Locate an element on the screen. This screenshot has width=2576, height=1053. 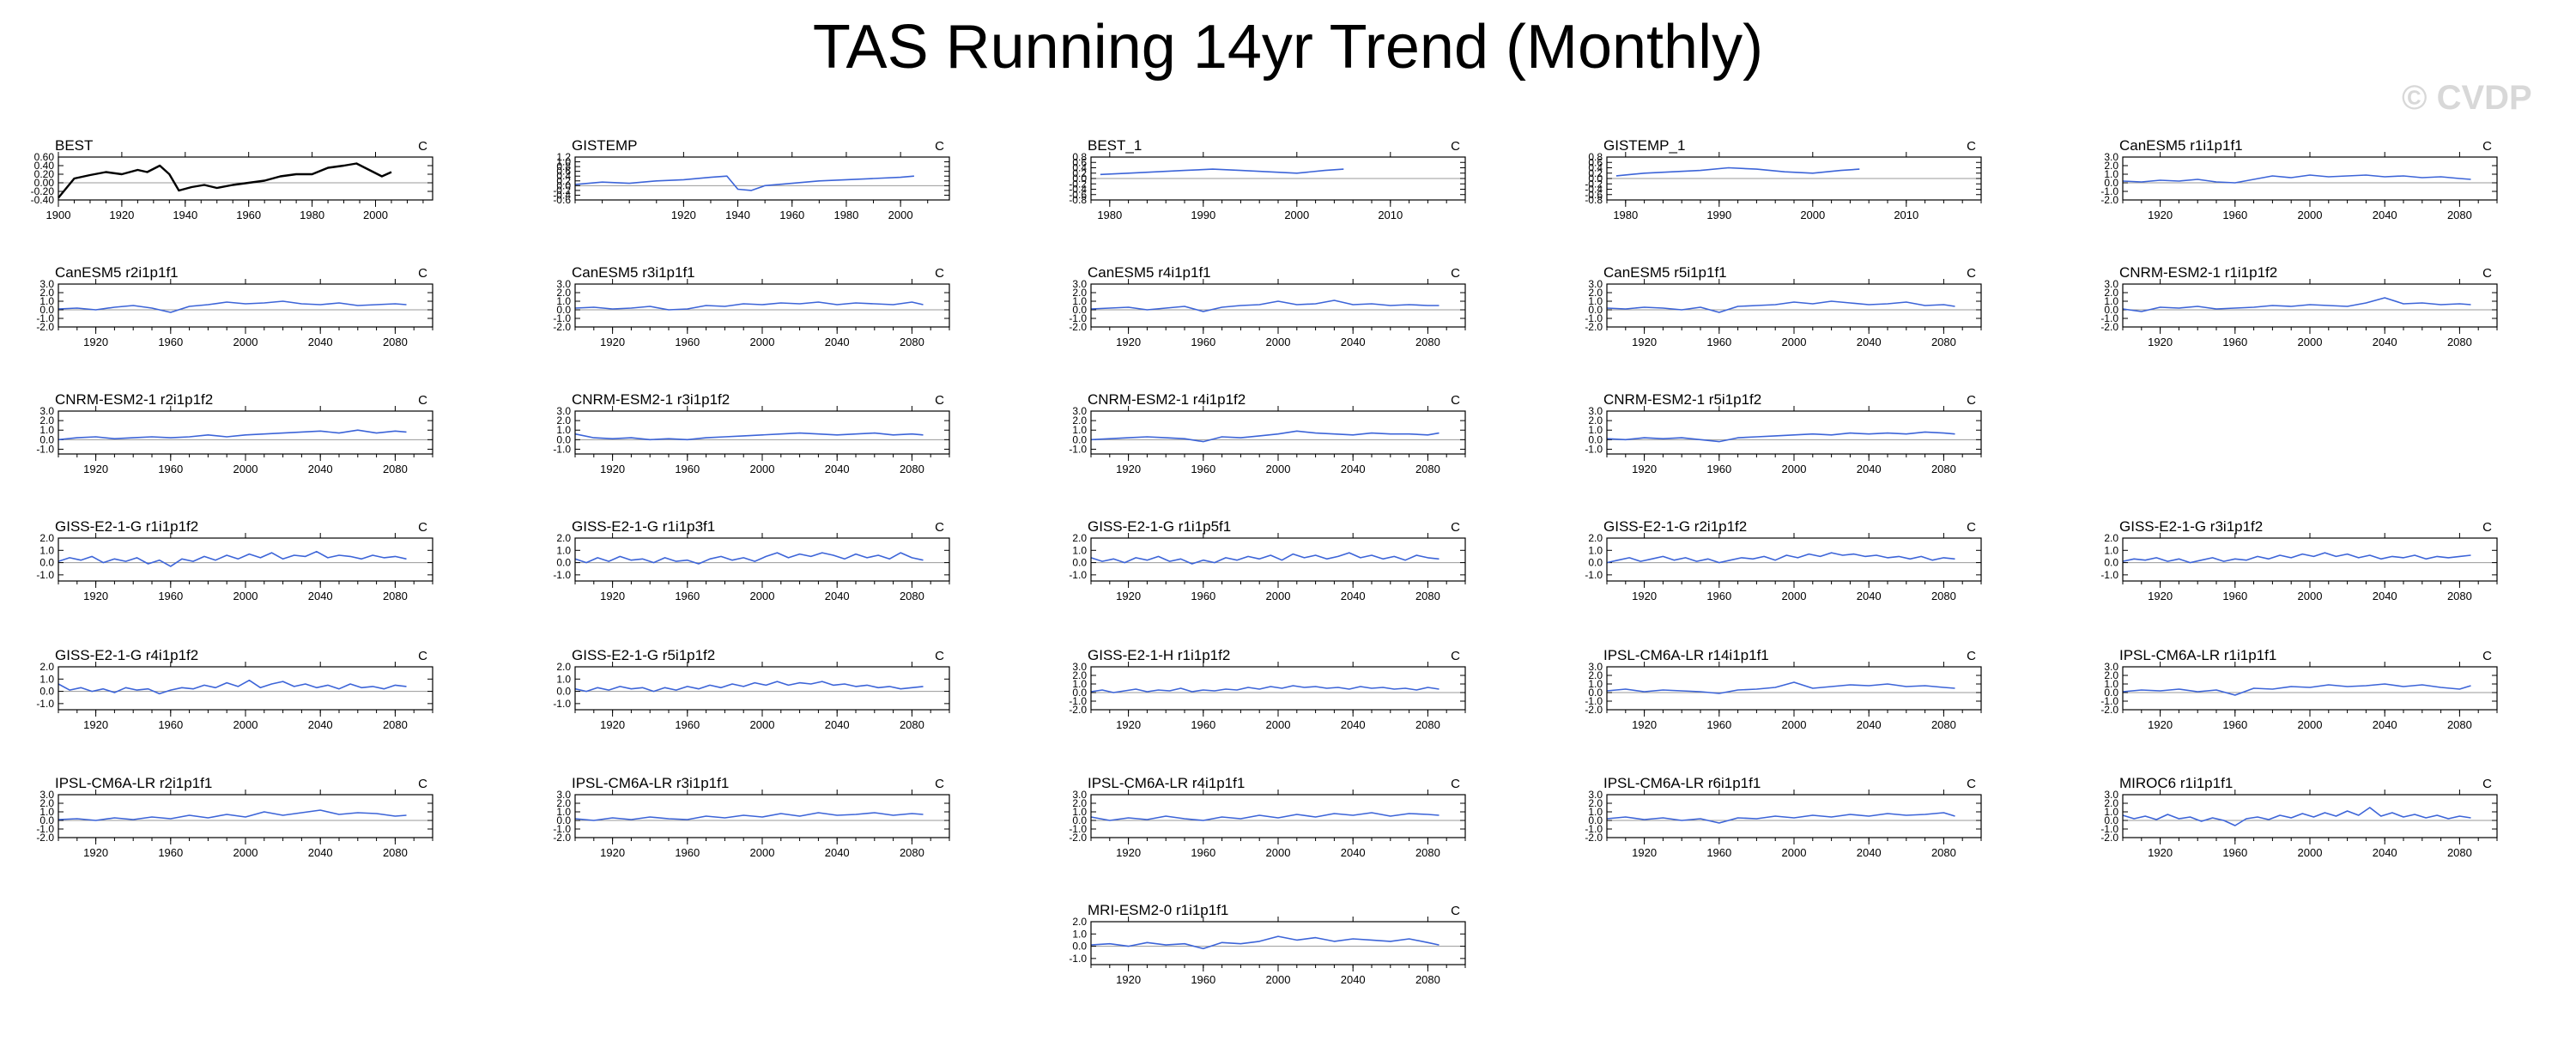
panel-title: GISS-E2-1-G r2i1p1f2 is located at coordinates (1675, 526).